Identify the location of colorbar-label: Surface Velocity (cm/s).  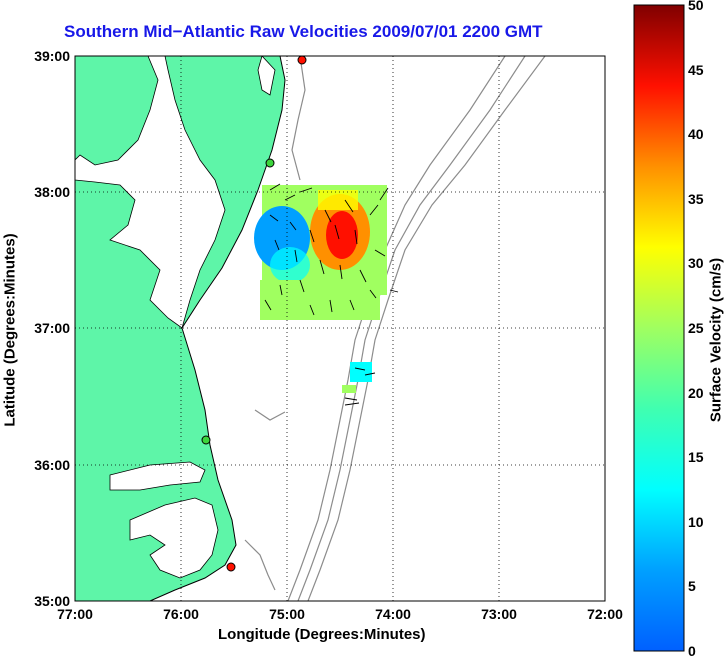
(715, 340).